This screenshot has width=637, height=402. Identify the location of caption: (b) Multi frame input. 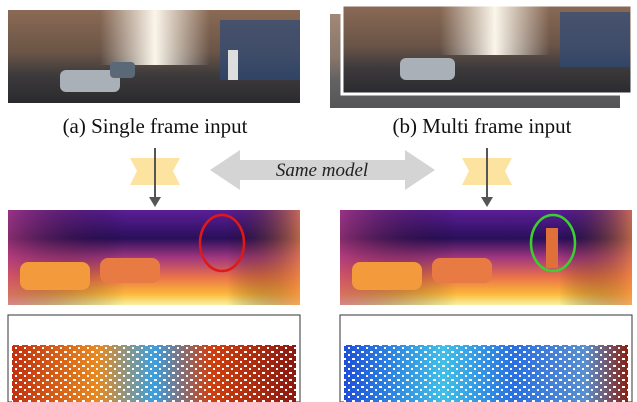
(481, 126).